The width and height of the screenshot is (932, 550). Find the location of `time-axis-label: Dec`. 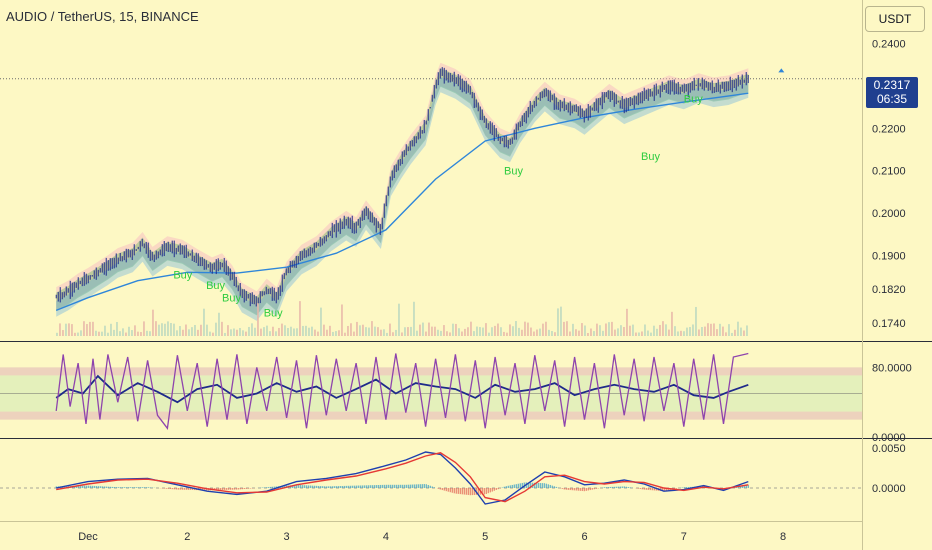

time-axis-label: Dec is located at coordinates (88, 537).